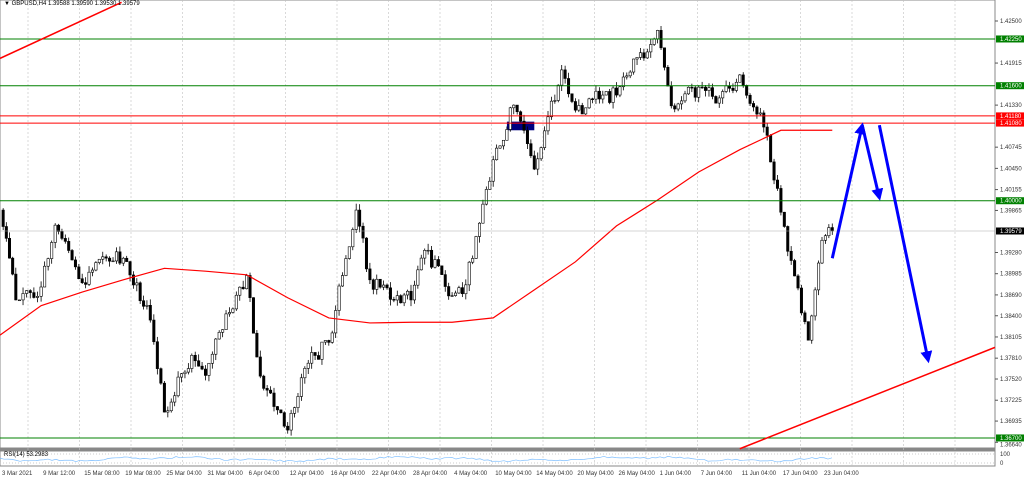 The height and width of the screenshot is (485, 1024). Describe the element at coordinates (867, 398) in the screenshot. I see `trendline` at that location.